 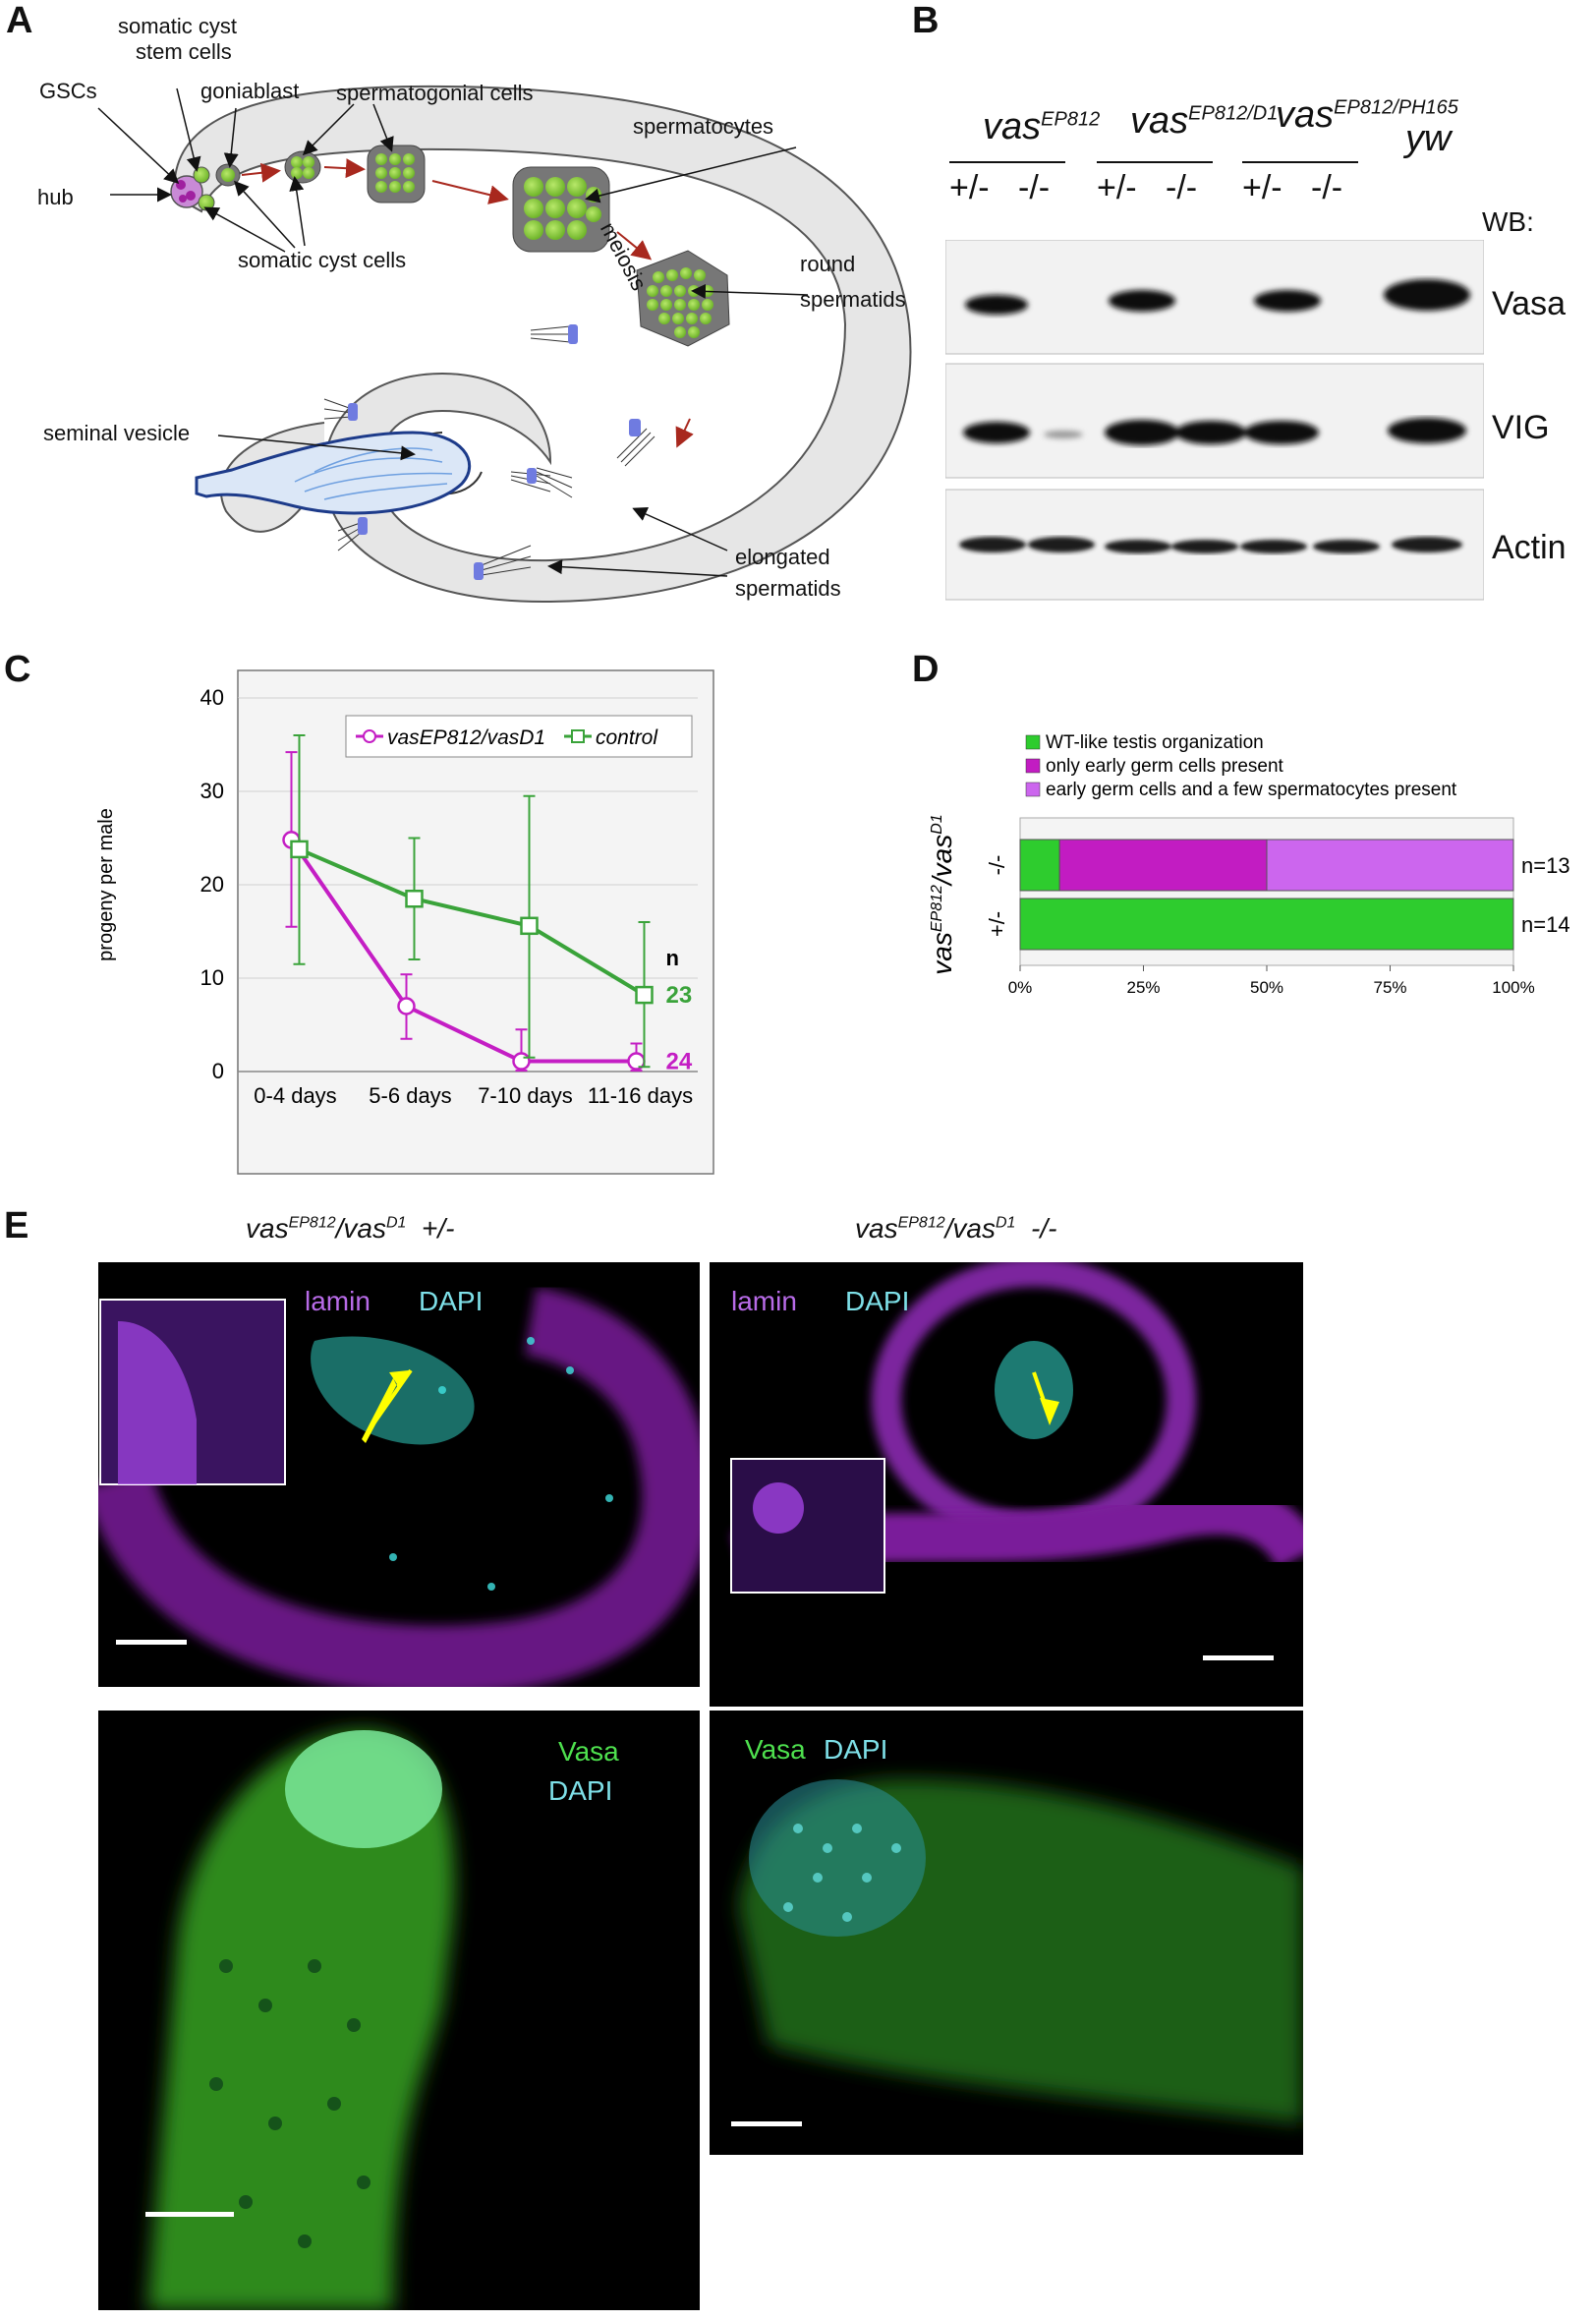 What do you see at coordinates (942, 894) in the screenshot?
I see `y-axis-label: vasEP812/vasD1` at bounding box center [942, 894].